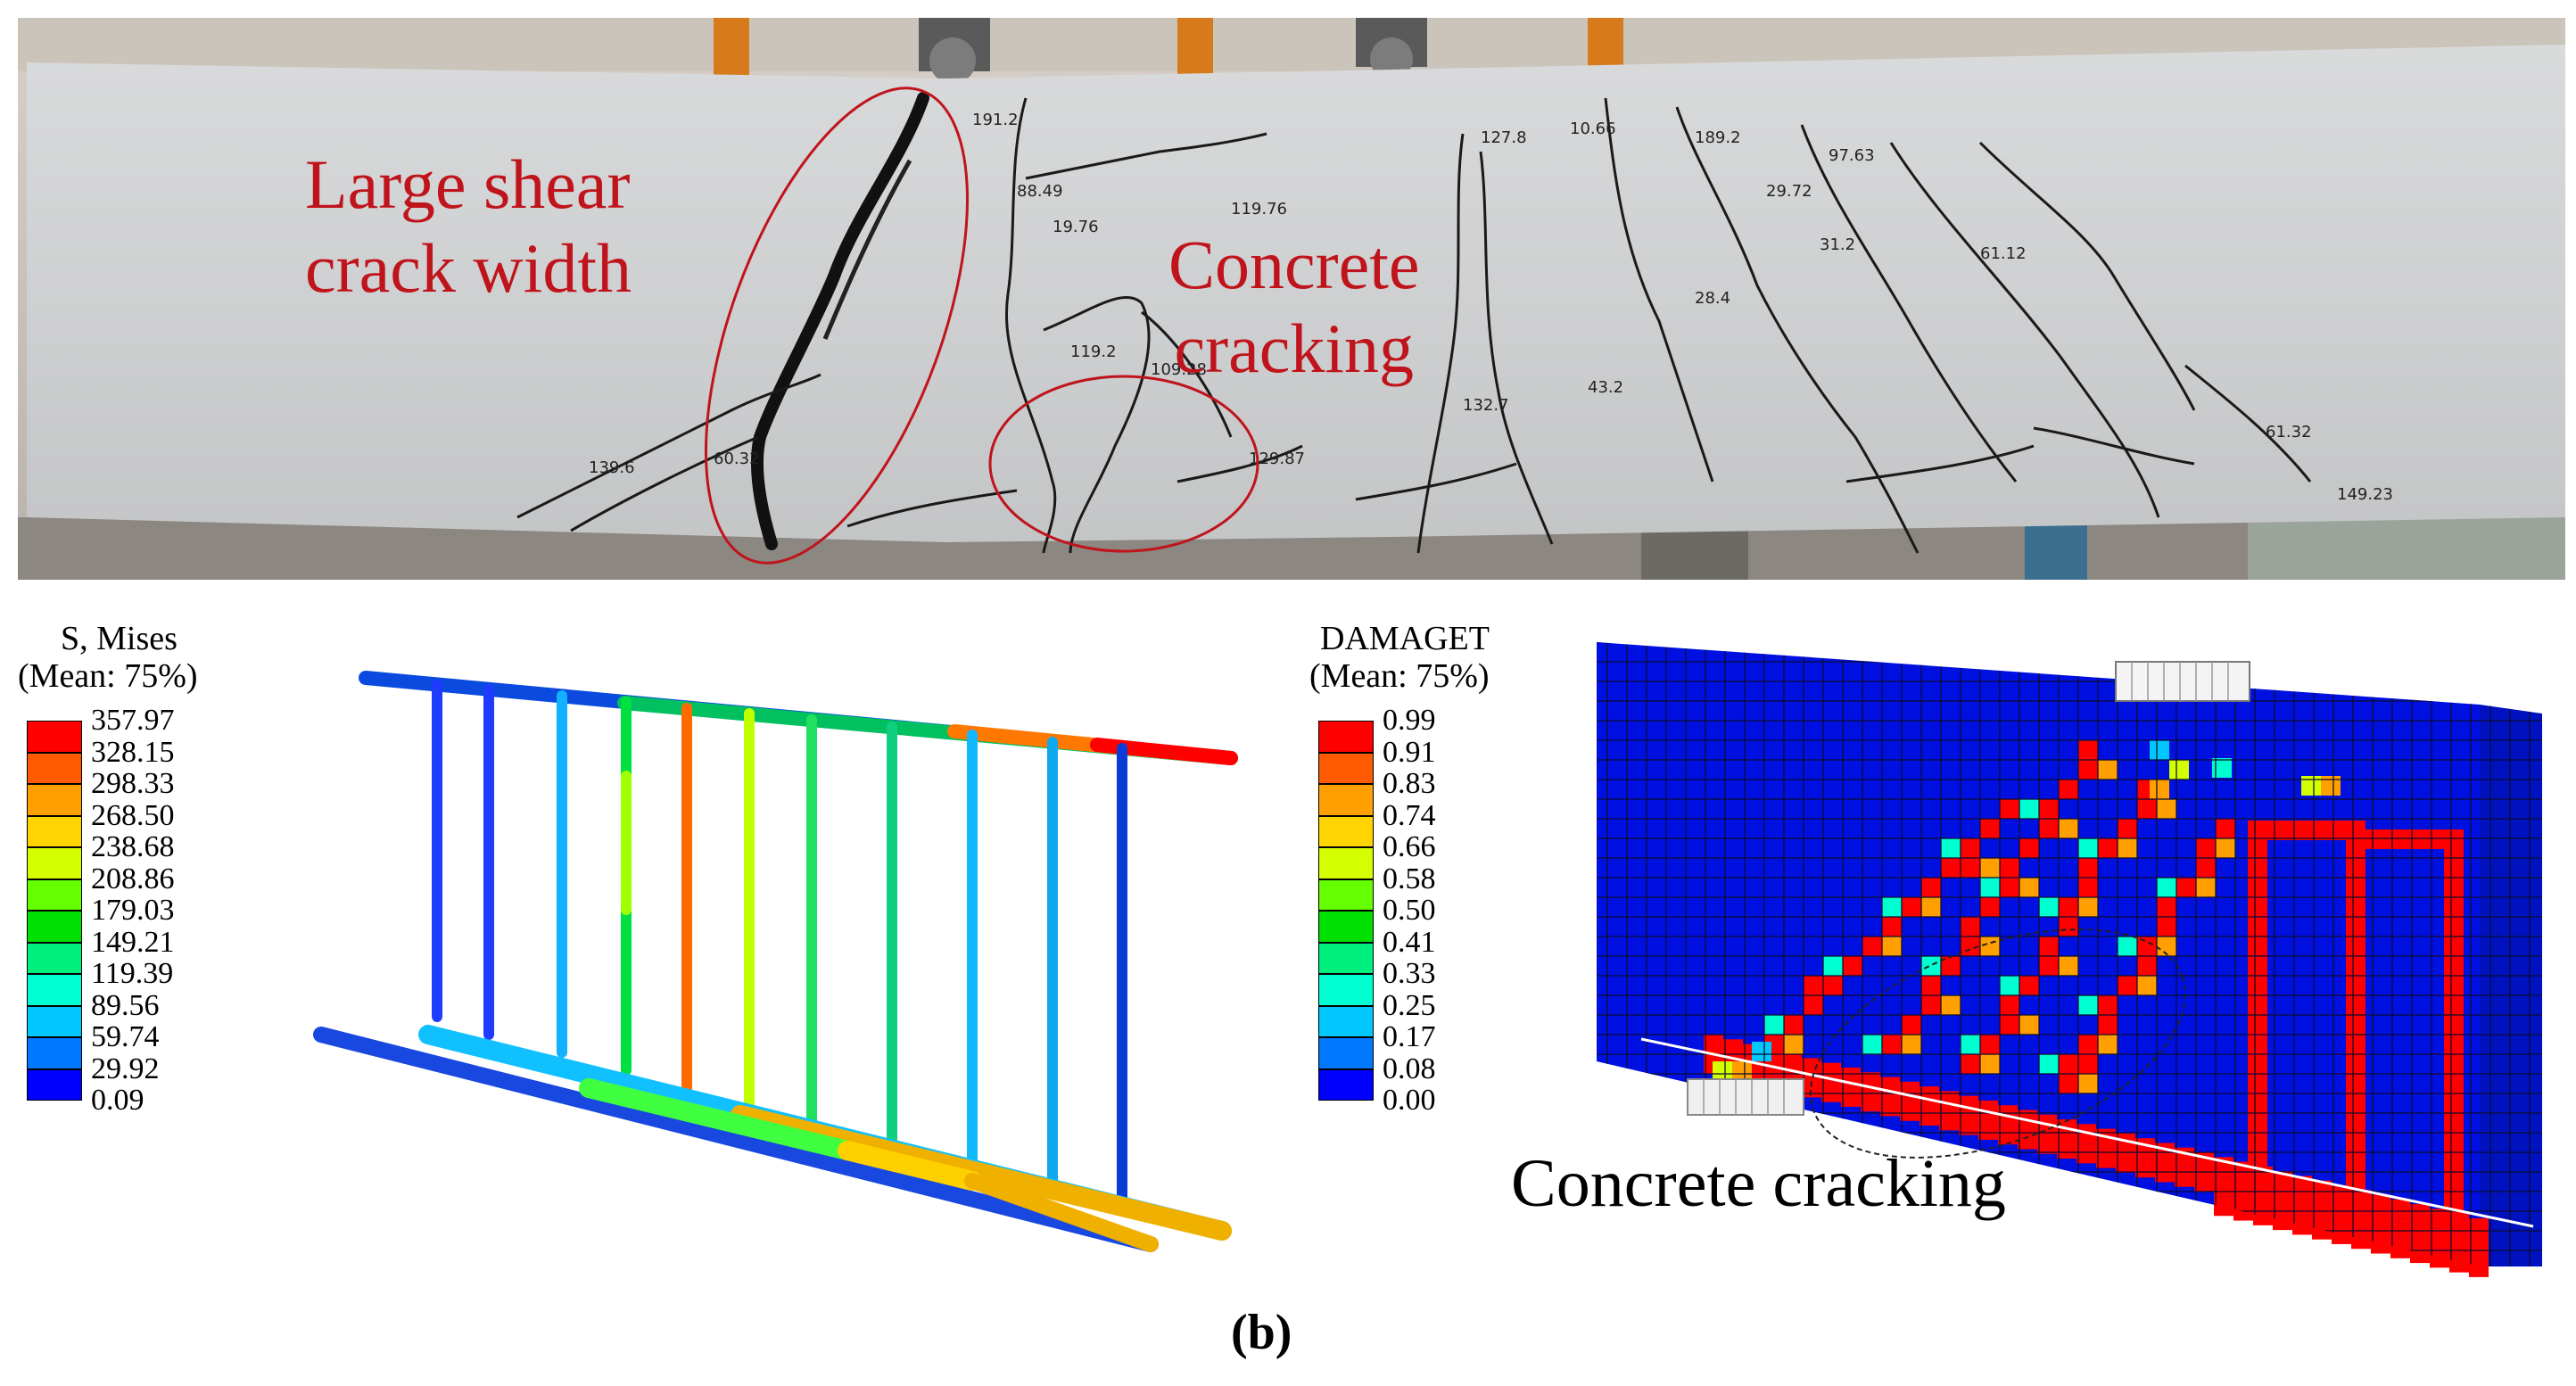 Image resolution: width=2576 pixels, height=1386 pixels. Describe the element at coordinates (1410, 815) in the screenshot. I see `damage-legend-value: 0.74` at that location.